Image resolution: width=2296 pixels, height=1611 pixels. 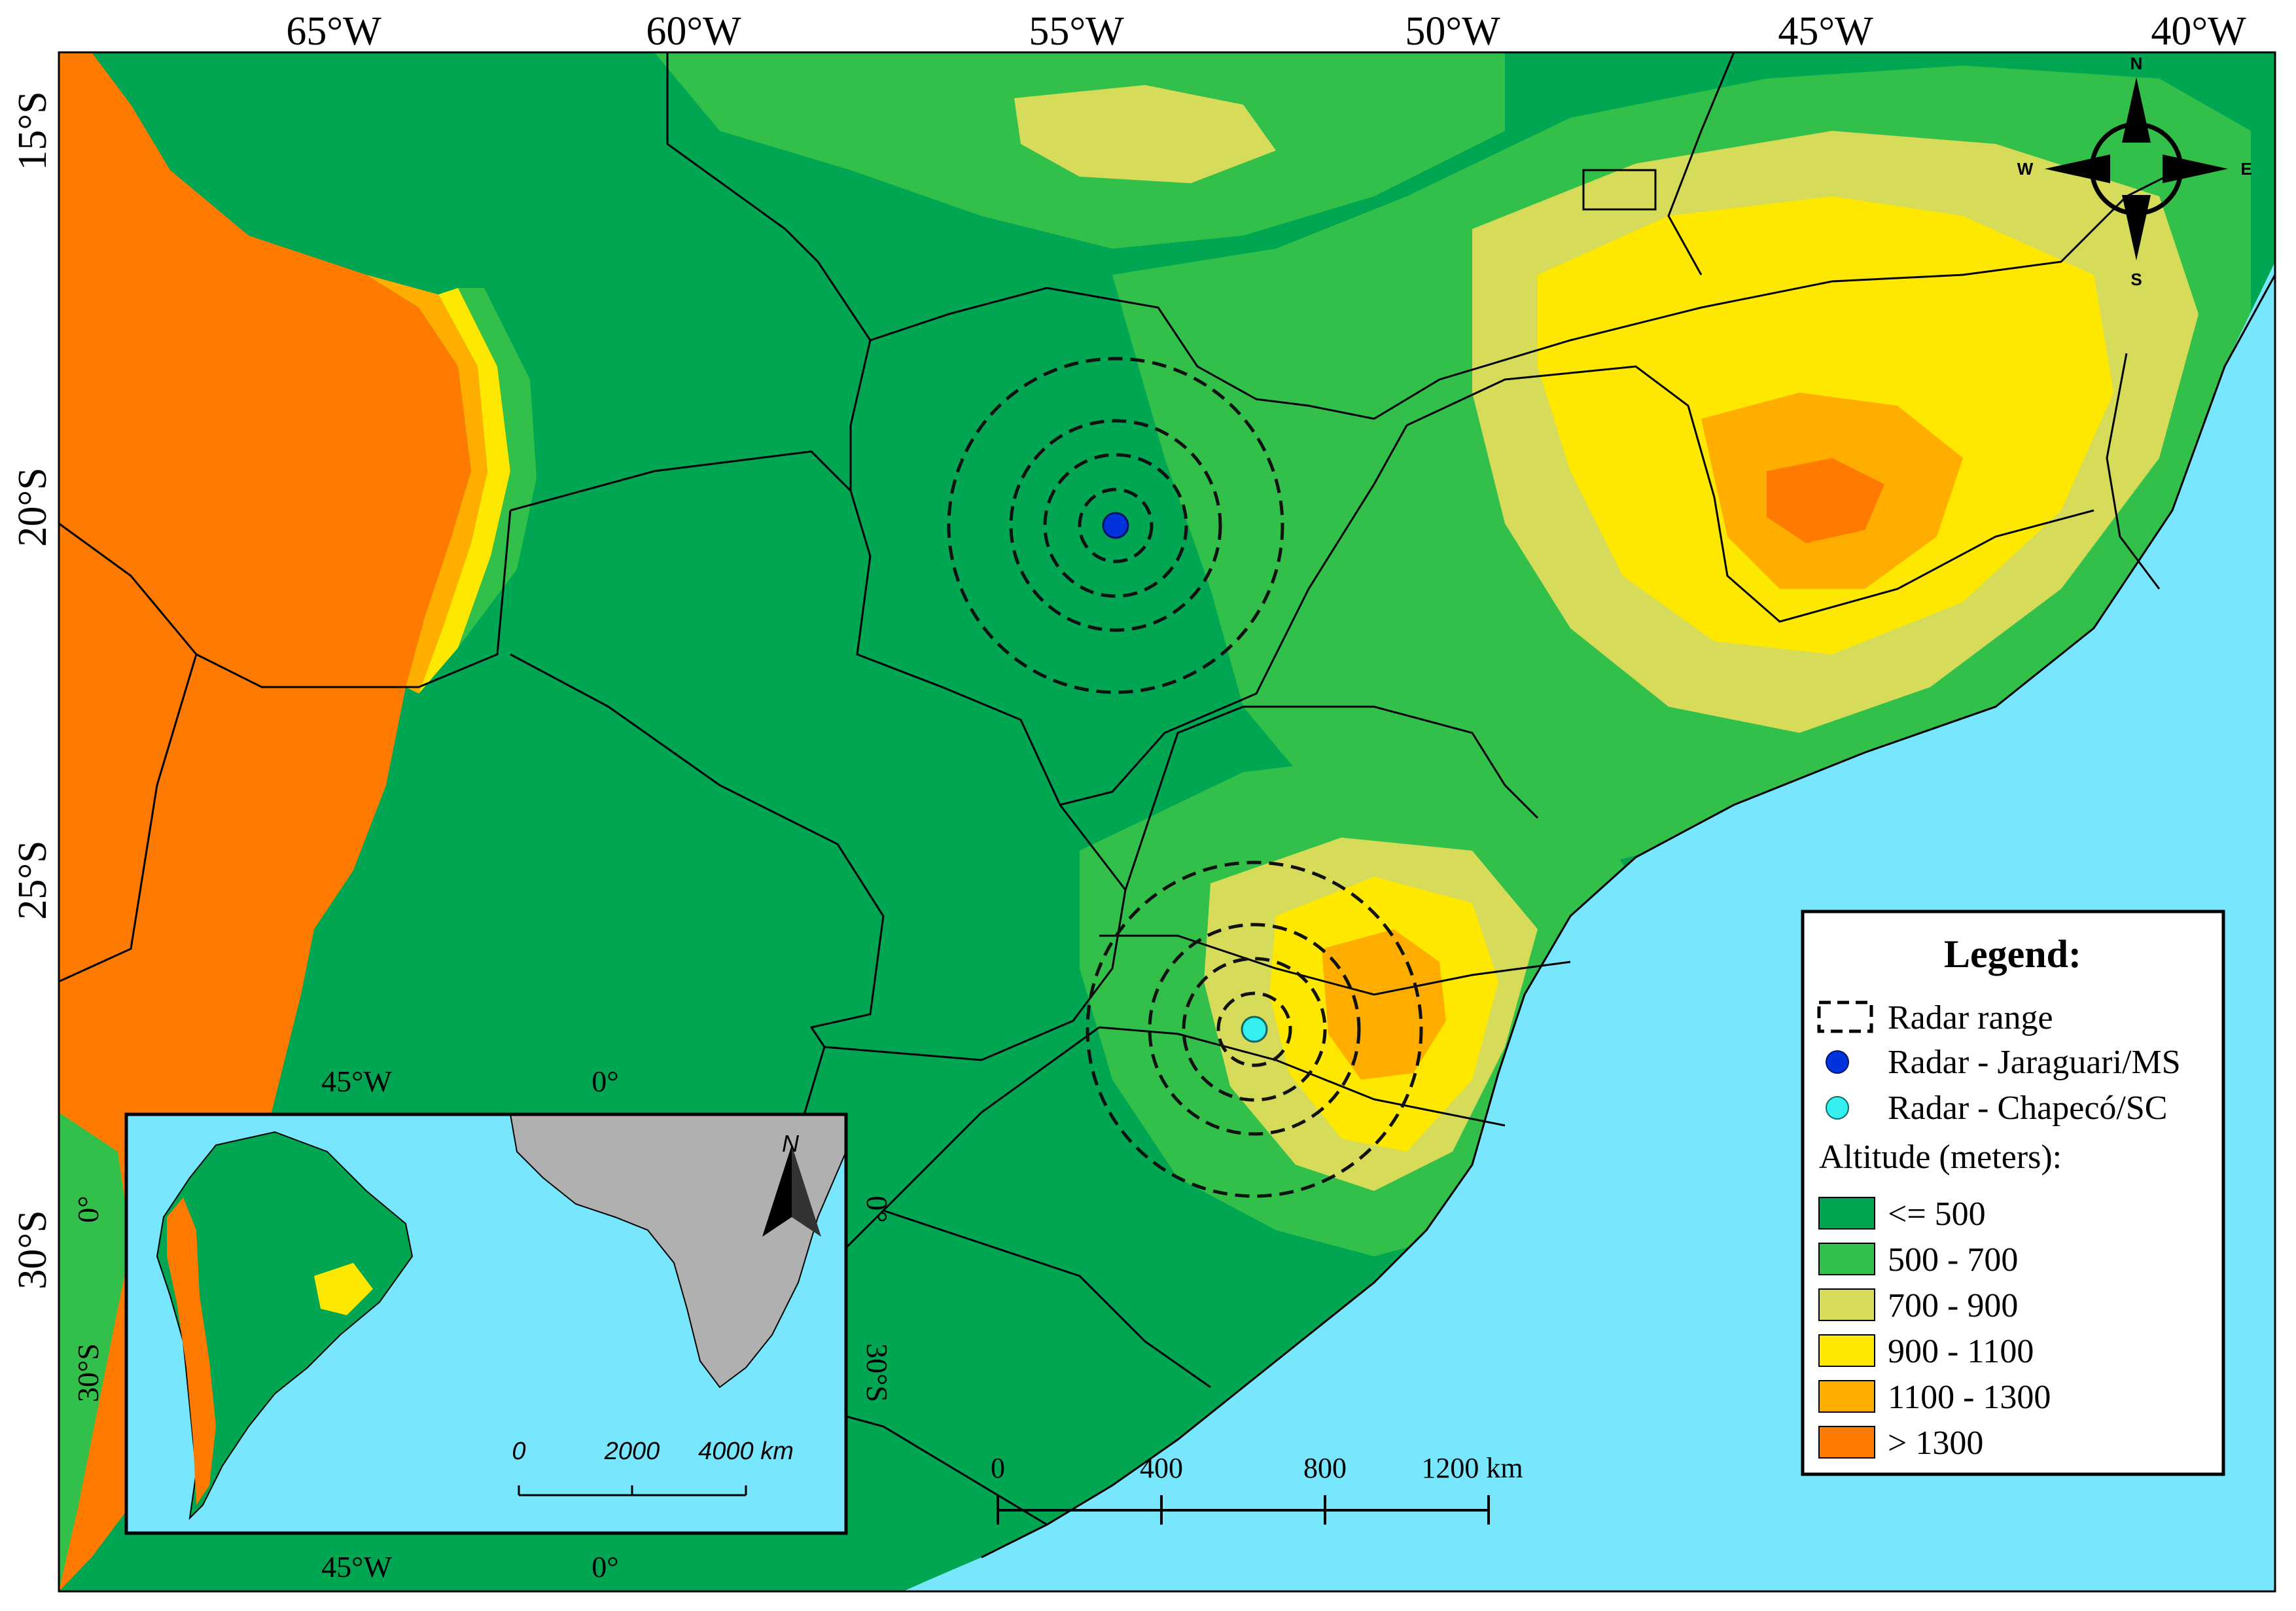 I want to click on radar-jaraguari-marker, so click(x=1116, y=525).